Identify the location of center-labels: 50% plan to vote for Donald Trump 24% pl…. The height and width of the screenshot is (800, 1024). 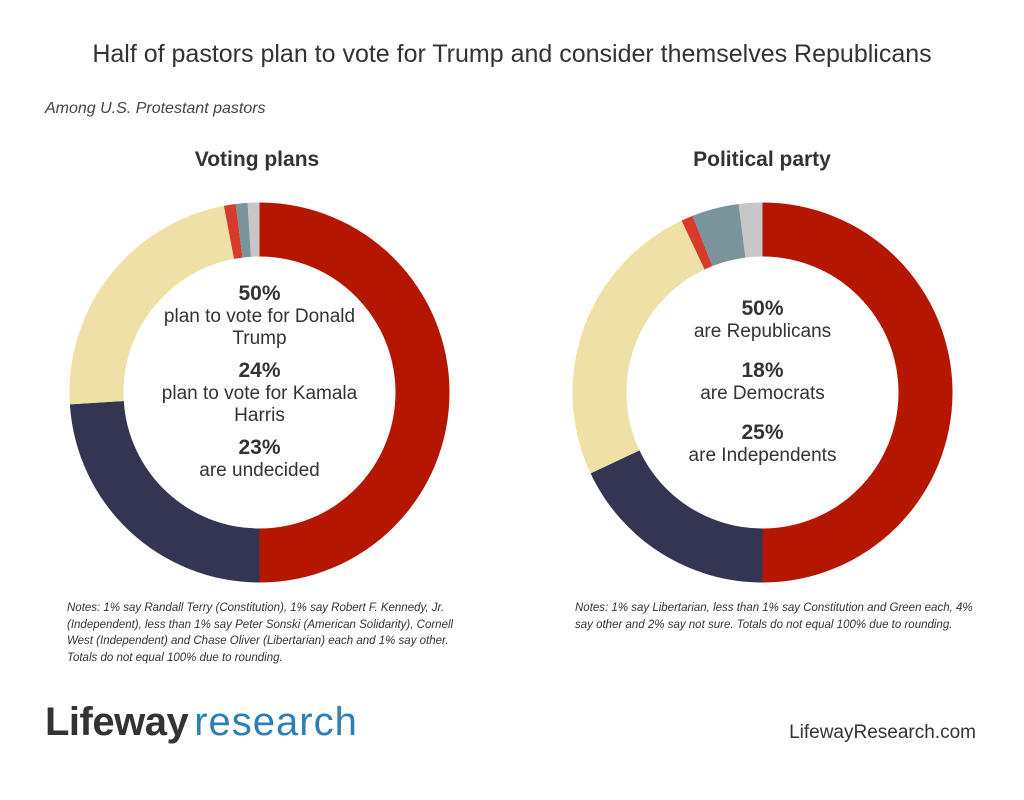
(259, 386).